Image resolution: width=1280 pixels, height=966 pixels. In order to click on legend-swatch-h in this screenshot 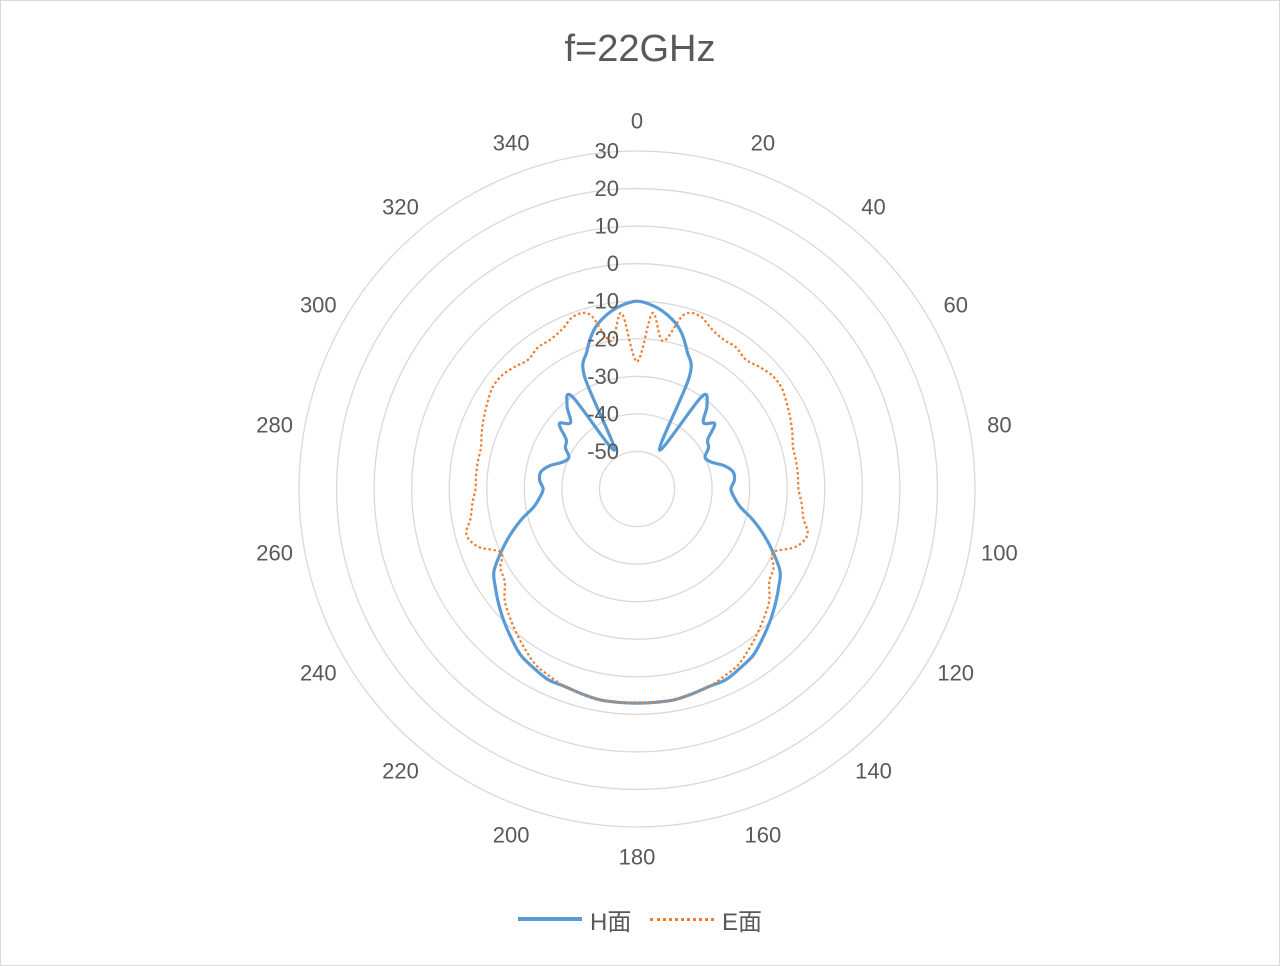, I will do `click(549, 919)`.